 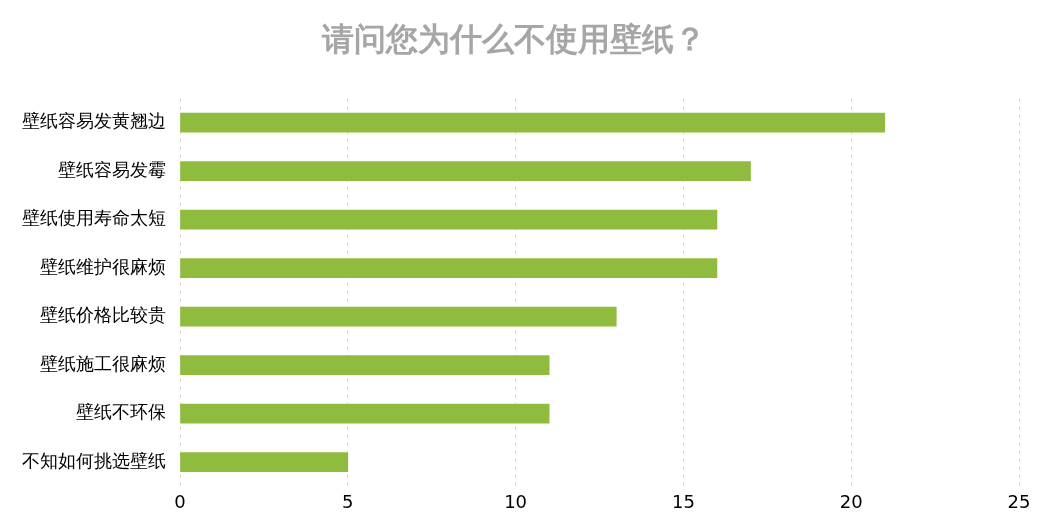 What do you see at coordinates (851, 501) in the screenshot?
I see `x-tick-label: 20` at bounding box center [851, 501].